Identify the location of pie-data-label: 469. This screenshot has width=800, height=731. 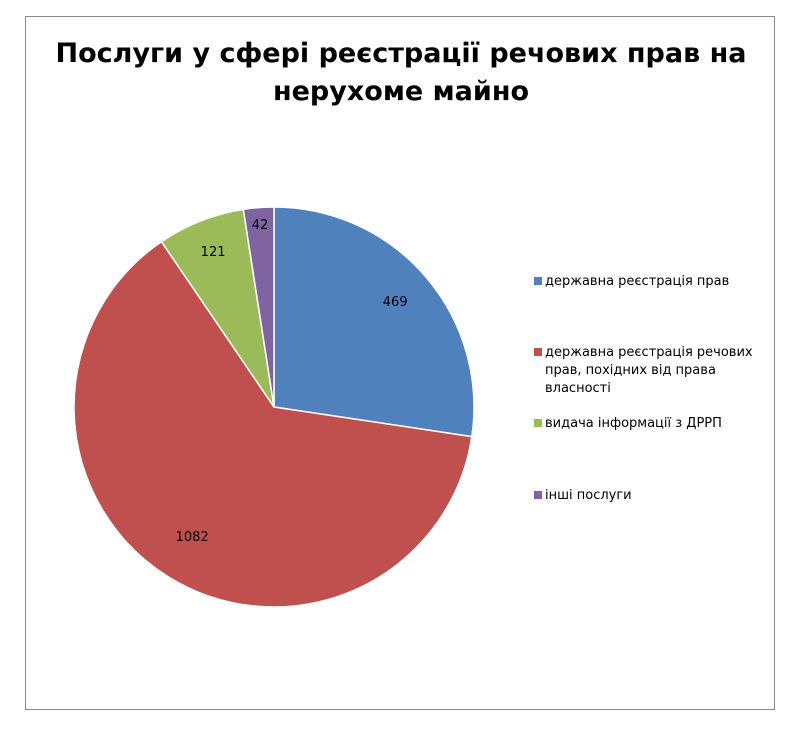
(395, 302).